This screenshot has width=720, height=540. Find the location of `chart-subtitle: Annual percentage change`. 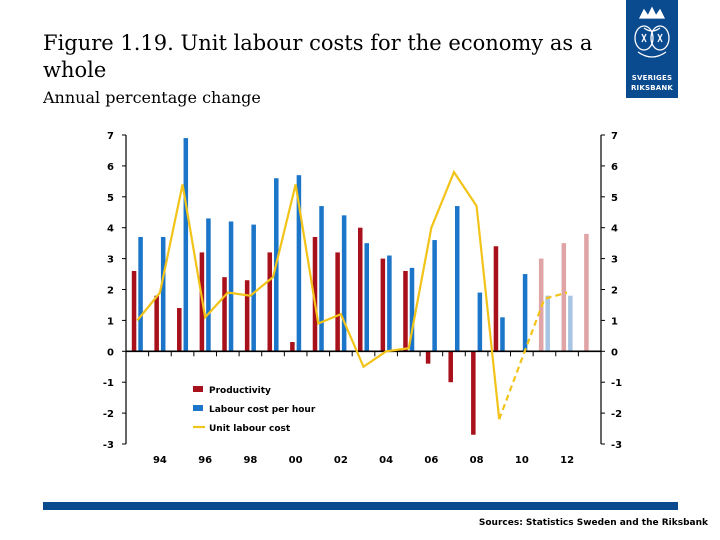

chart-subtitle: Annual percentage change is located at coordinates (152, 97).